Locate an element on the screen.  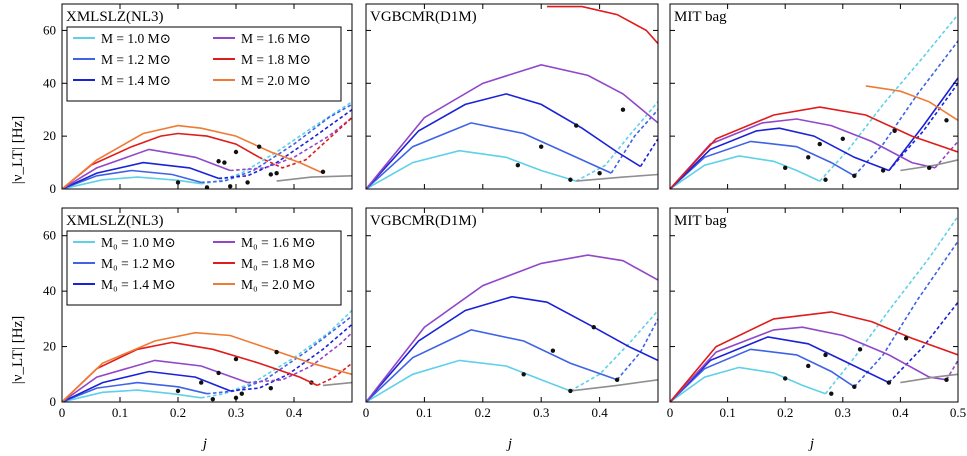
panel-title: MIT bag is located at coordinates (700, 221).